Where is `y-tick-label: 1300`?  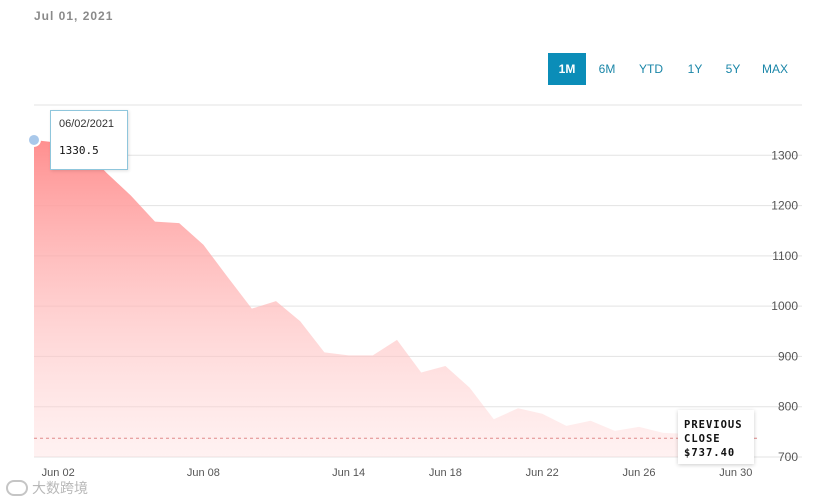
y-tick-label: 1300 is located at coordinates (784, 155).